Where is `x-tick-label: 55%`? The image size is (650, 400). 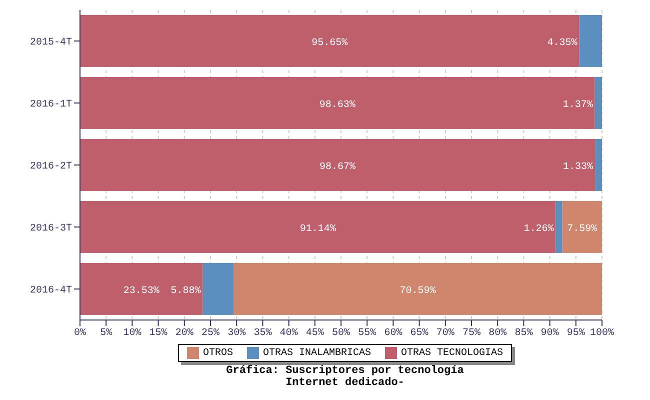 x-tick-label: 55% is located at coordinates (367, 334).